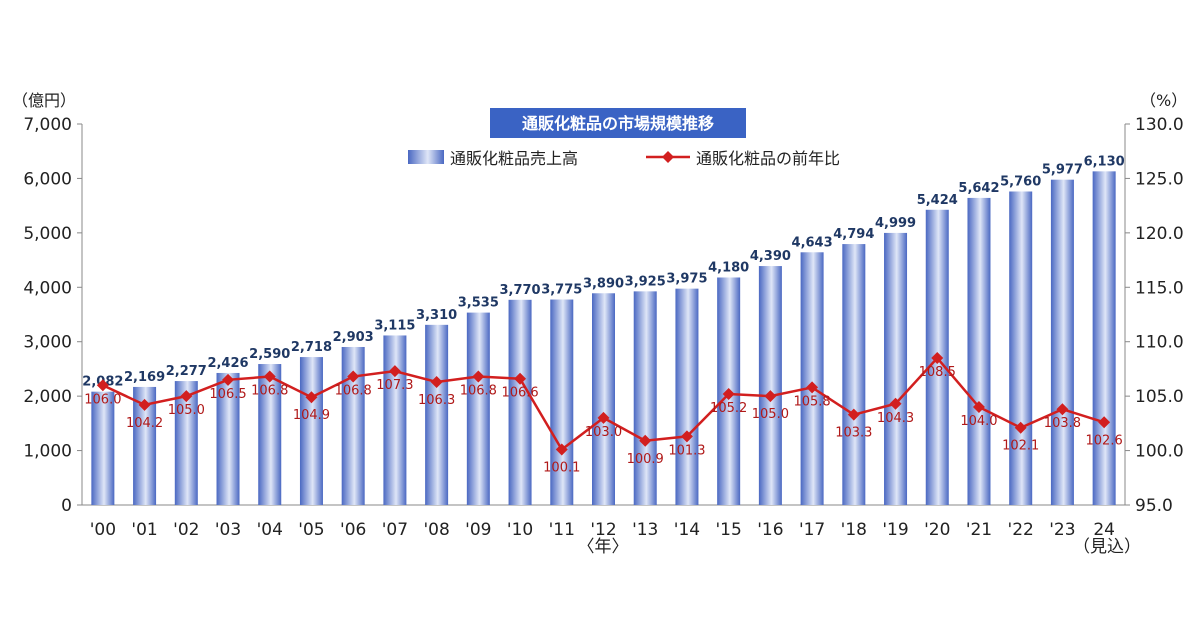  Describe the element at coordinates (895, 418) in the screenshot. I see `line-value-label: 104.3` at that location.